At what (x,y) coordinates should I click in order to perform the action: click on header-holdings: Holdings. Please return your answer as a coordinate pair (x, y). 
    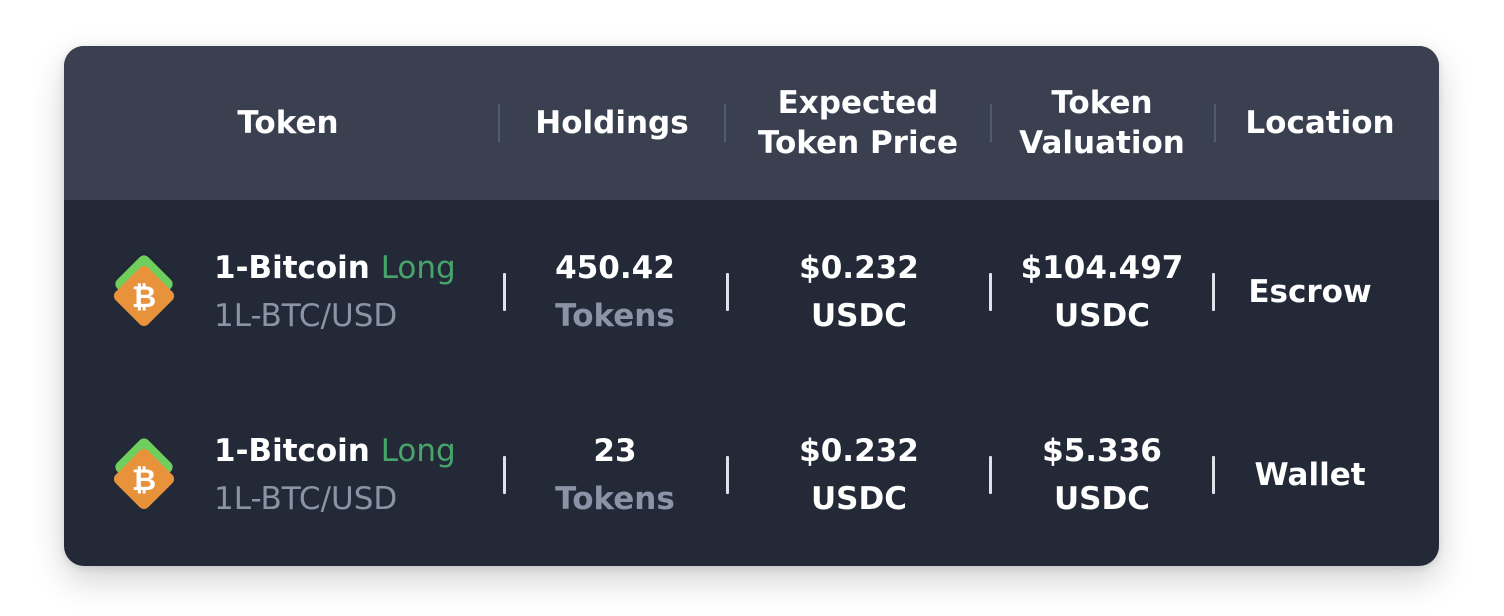
    Looking at the image, I should click on (612, 123).